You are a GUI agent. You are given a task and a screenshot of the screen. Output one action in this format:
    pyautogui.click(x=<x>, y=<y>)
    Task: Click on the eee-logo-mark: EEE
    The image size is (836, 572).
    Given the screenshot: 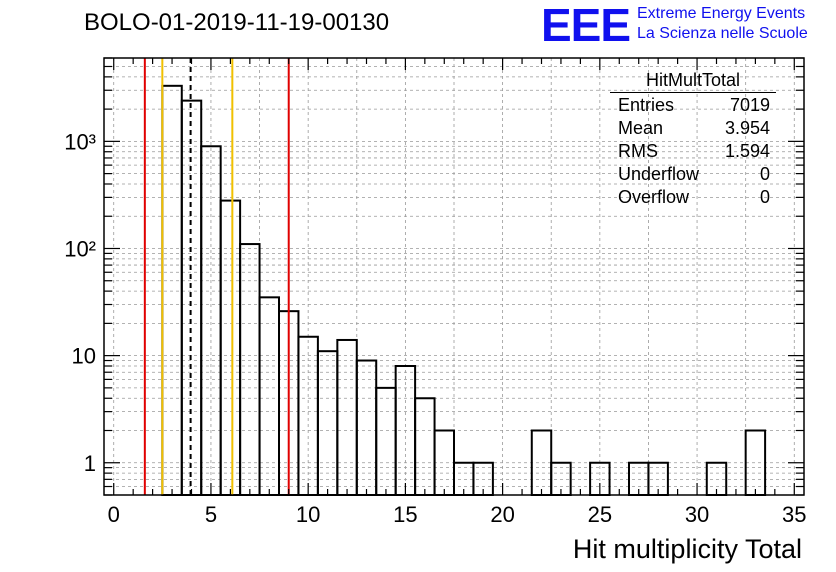 What is the action you would take?
    pyautogui.click(x=586, y=25)
    